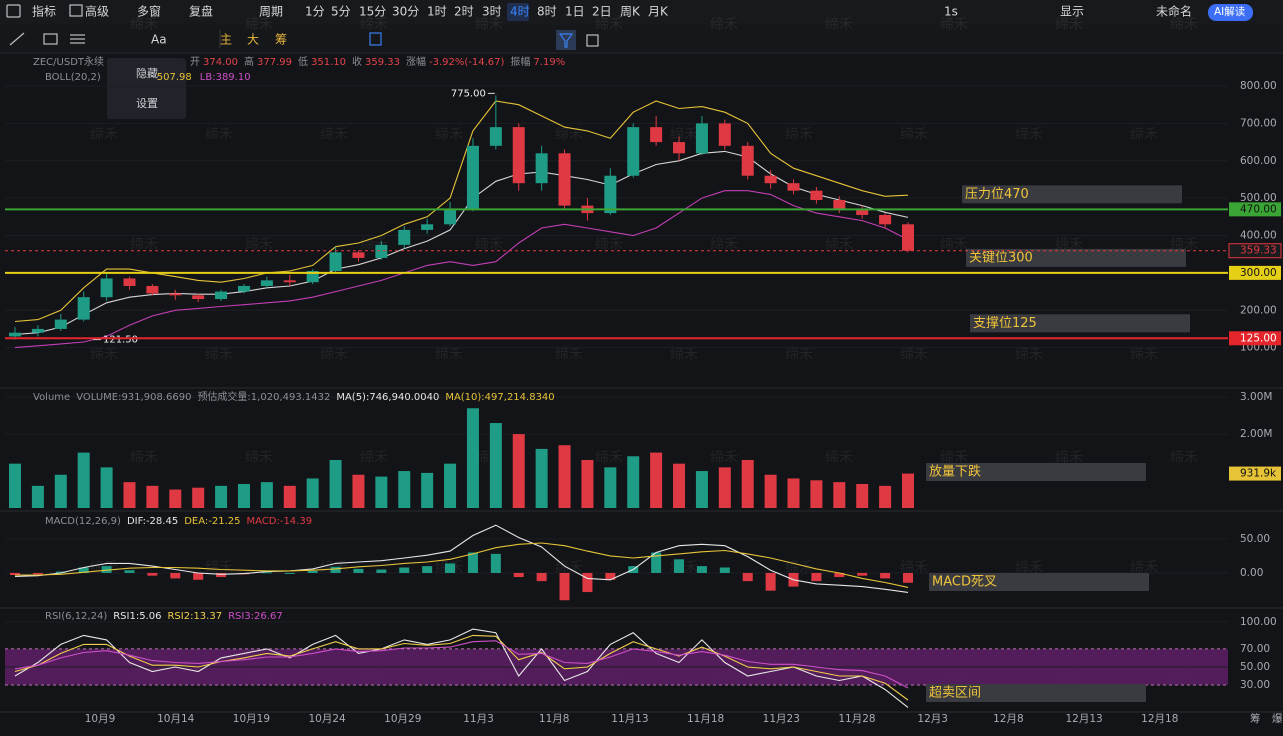 This screenshot has width=1283, height=736. I want to click on note-text: 超卖区间, so click(955, 693).